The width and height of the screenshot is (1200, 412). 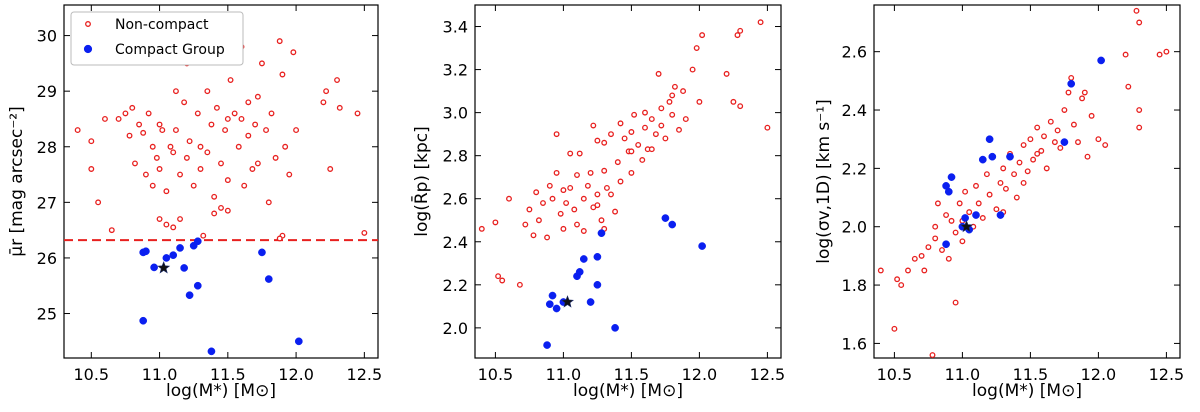 I want to click on x-tick-label: 11.5, so click(x=228, y=374).